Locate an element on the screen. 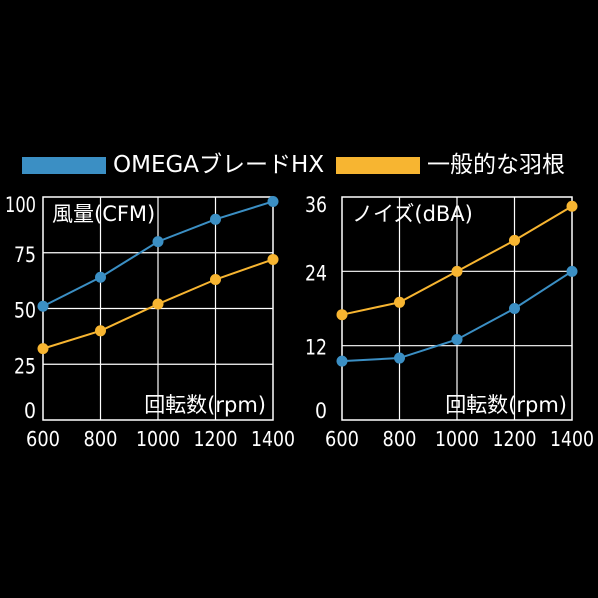  noise-y-tick-label: 0 is located at coordinates (321, 411).